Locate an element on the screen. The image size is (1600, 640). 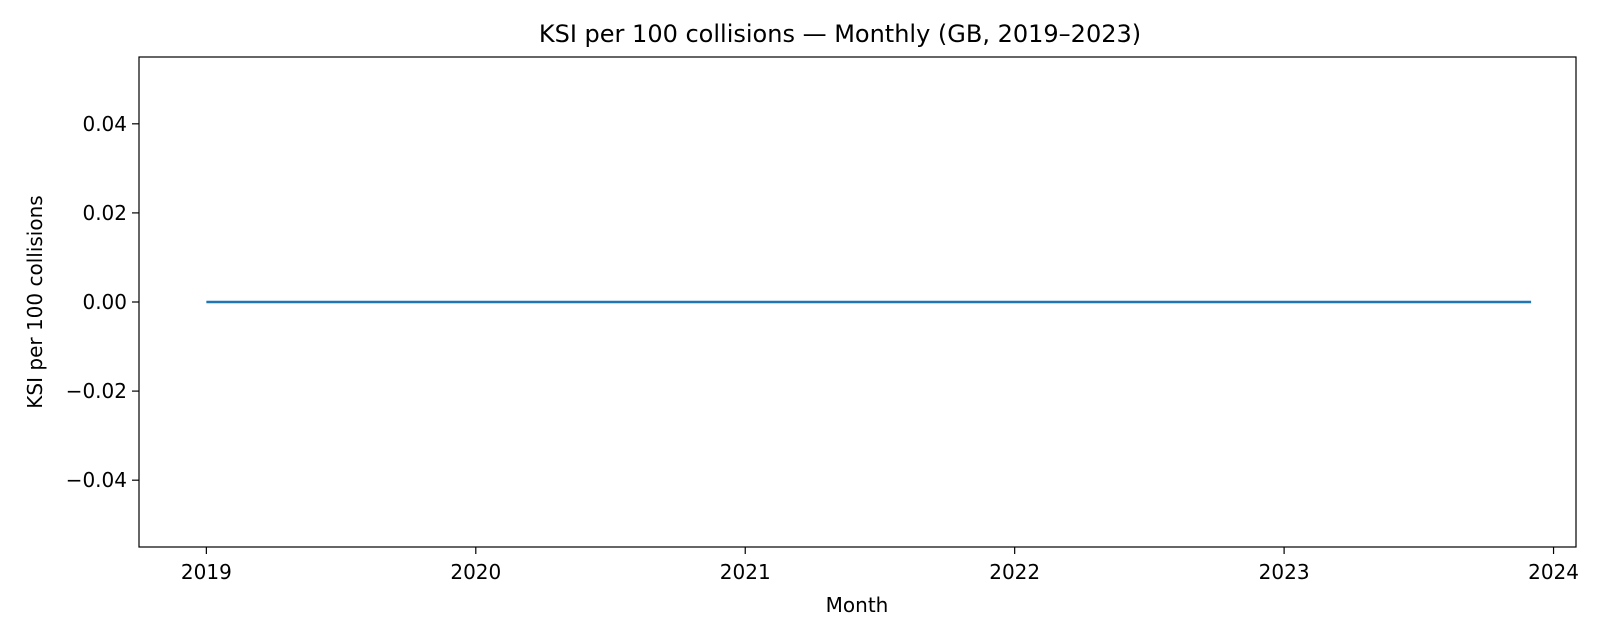
y-tick-label: 0.02 is located at coordinates (104, 213).